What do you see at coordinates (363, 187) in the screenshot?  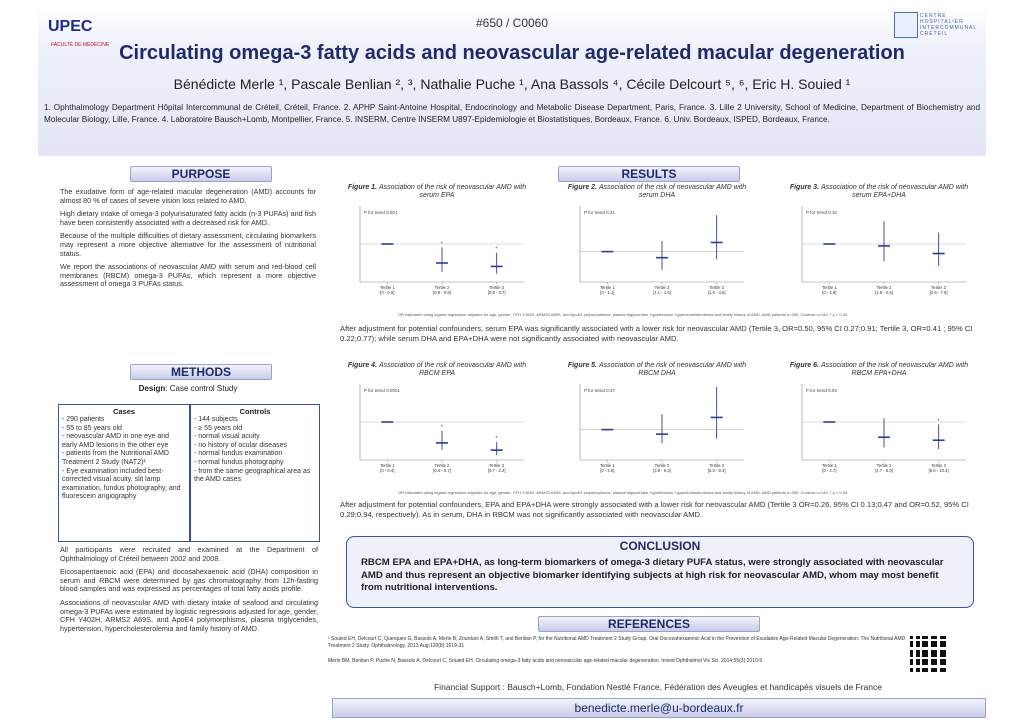 I see `figure-label: Figure 1.` at bounding box center [363, 187].